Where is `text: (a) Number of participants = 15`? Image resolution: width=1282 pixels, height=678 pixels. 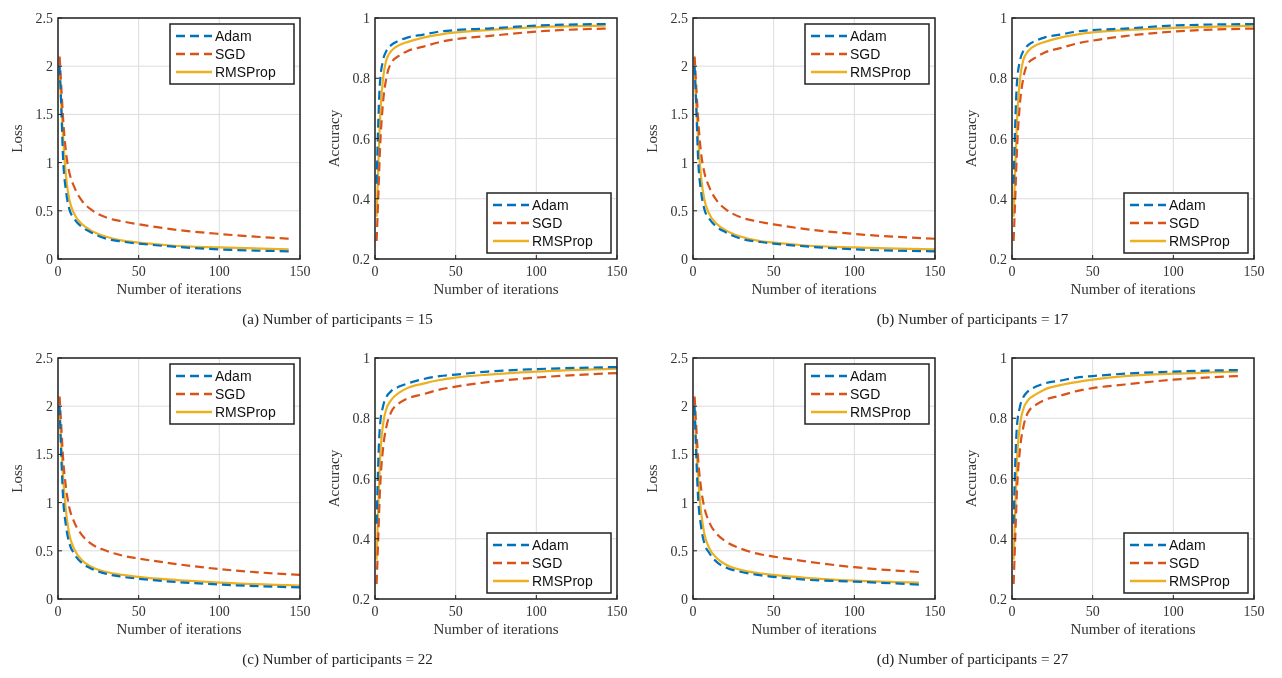
text: (a) Number of participants = 15 is located at coordinates (337, 319).